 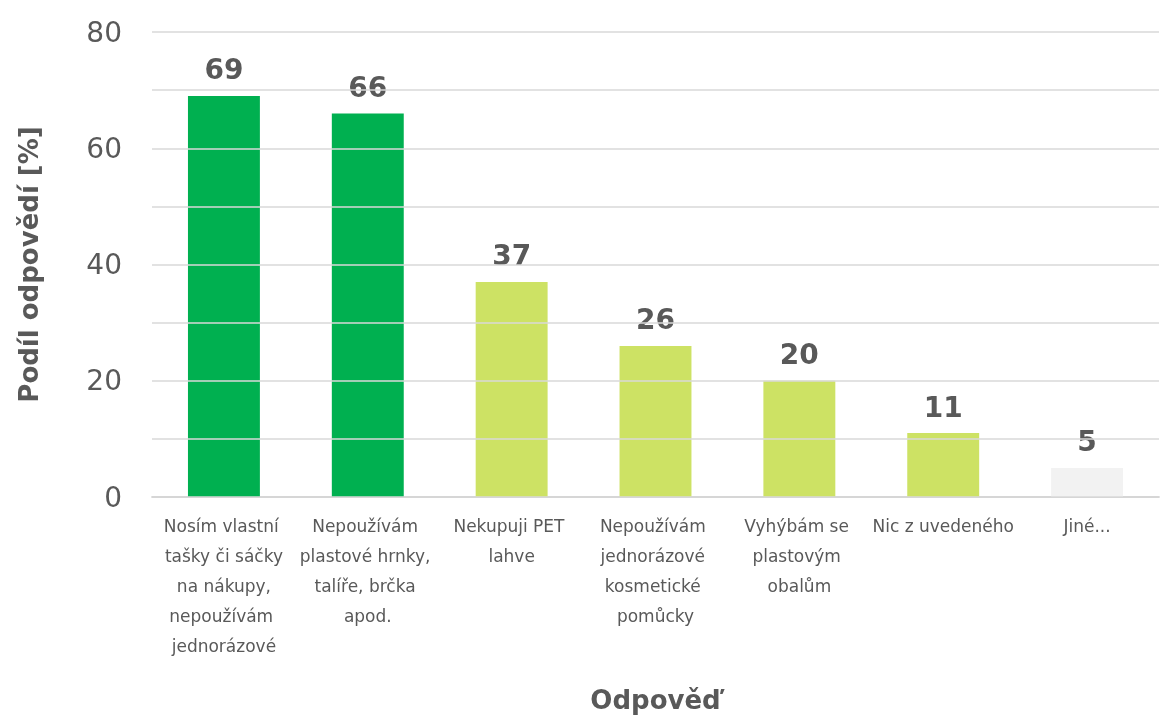 I want to click on x-axis-title: Odpověď, so click(x=658, y=700).